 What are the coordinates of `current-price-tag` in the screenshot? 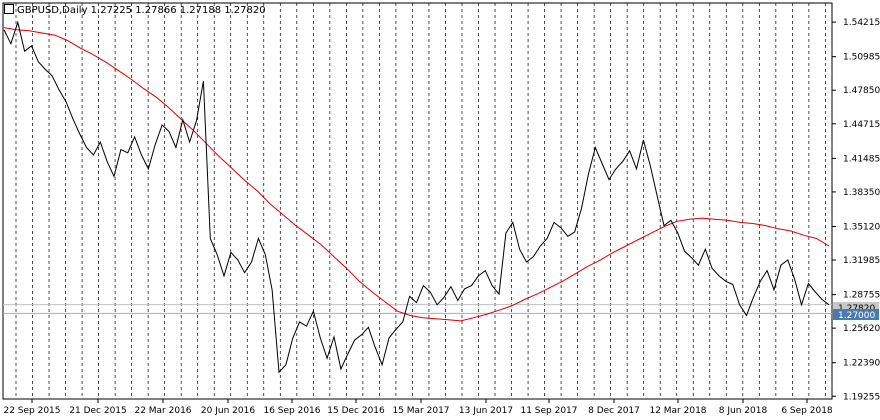 It's located at (856, 307).